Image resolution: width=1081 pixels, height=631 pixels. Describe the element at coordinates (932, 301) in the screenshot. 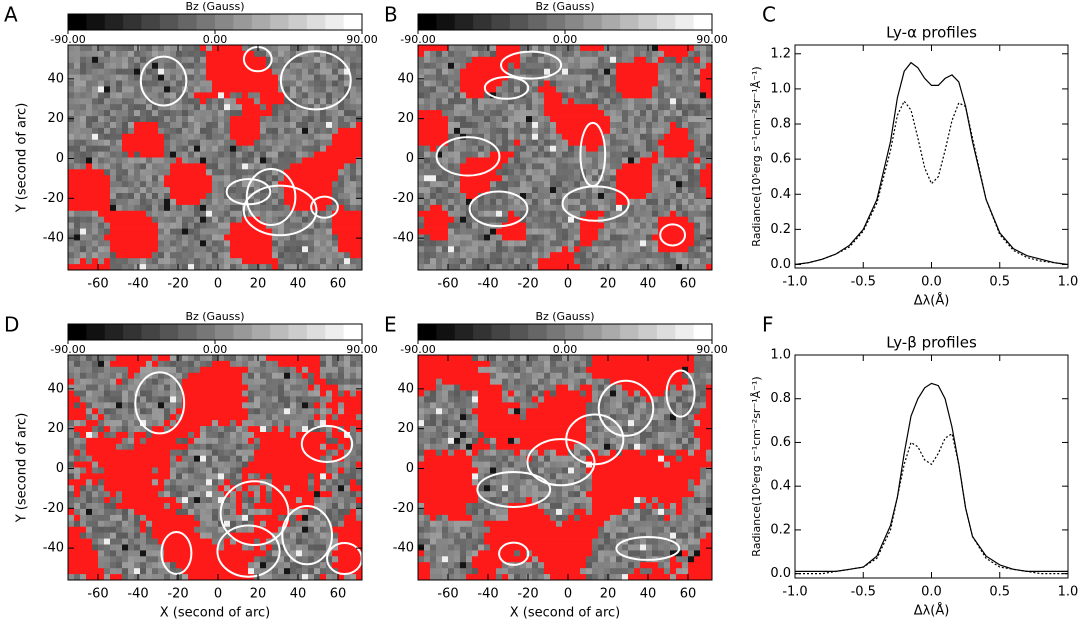

I see `x-axis-label: Δλ(Å)` at that location.